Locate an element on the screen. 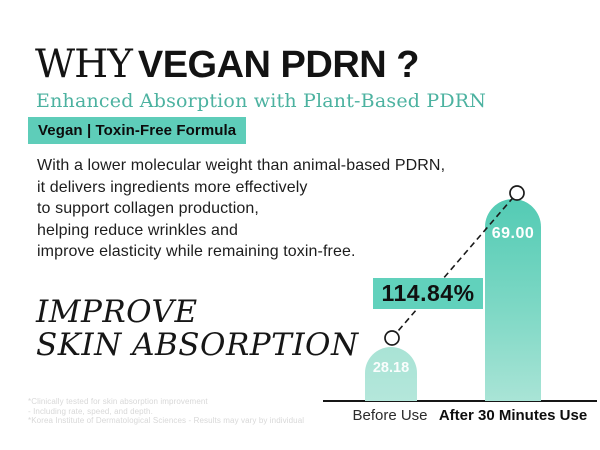 Image resolution: width=600 pixels, height=450 pixels. title-bold-part: VEGAN PDRN ? is located at coordinates (278, 65).